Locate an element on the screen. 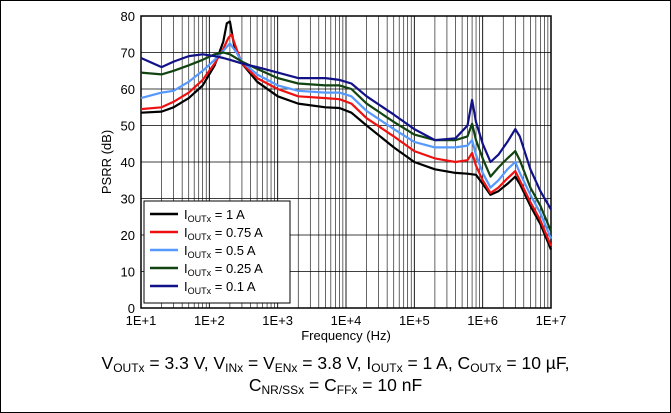 This screenshot has height=413, width=671. y-tick-label: 70 is located at coordinates (128, 53).